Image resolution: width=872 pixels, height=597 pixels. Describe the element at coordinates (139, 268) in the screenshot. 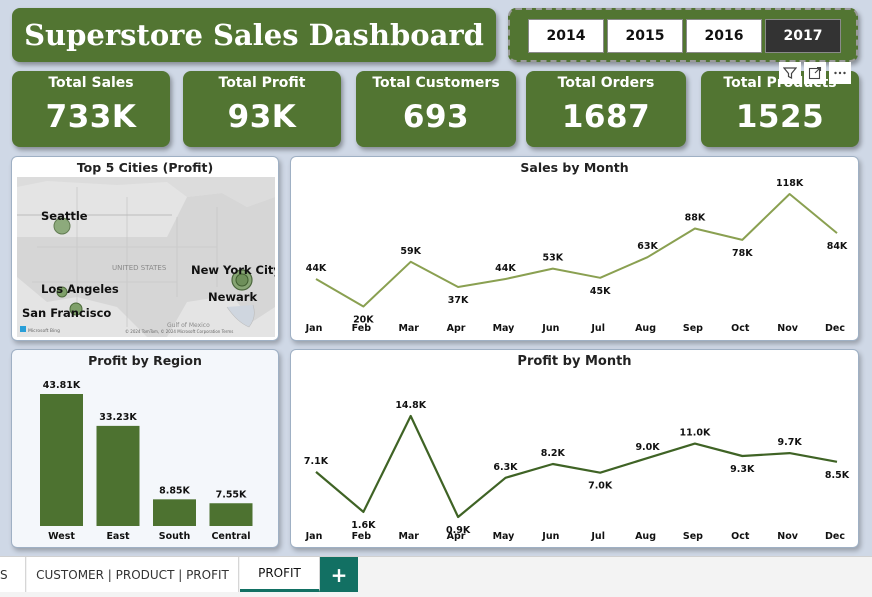

I see `map-country-label: UNITED STATES` at that location.